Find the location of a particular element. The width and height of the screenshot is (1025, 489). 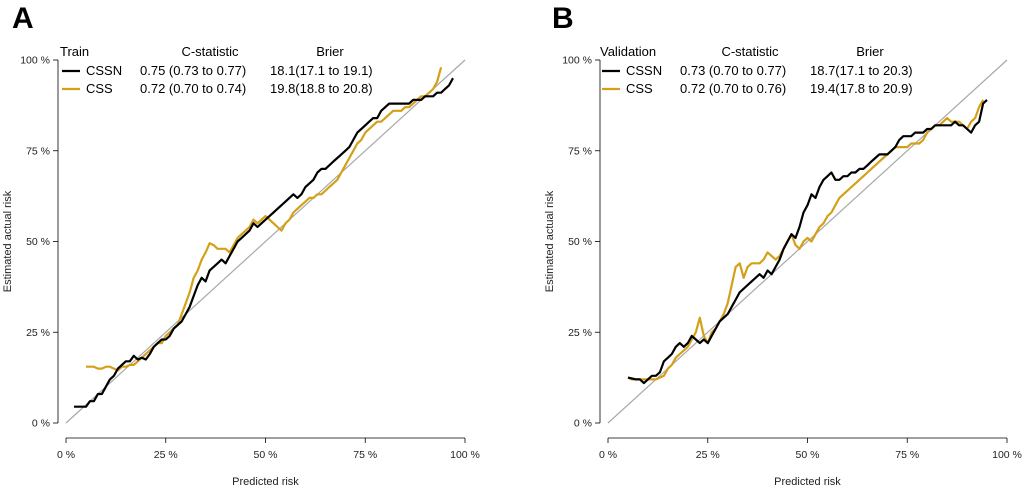

legend-c-statistic-value: 0.73 (0.70 to 0.77) is located at coordinates (733, 70).